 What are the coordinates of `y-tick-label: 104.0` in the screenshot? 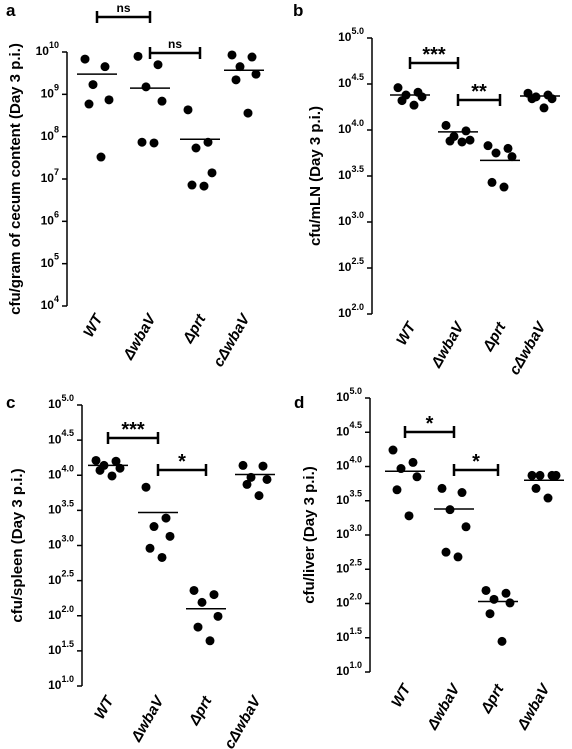 It's located at (351, 127).